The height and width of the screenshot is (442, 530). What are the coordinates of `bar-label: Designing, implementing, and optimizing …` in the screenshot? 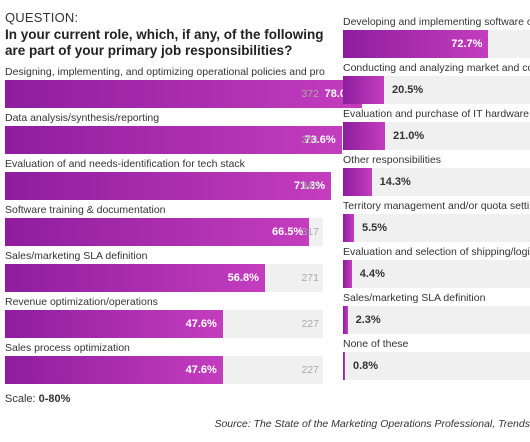 It's located at (165, 72).